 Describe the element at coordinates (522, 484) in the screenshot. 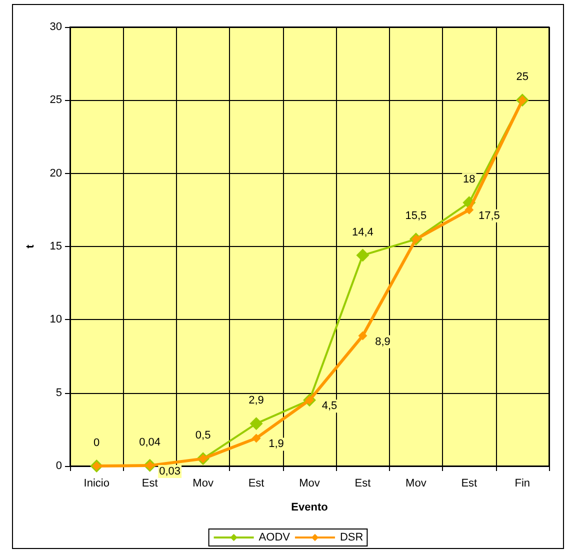

I see `x-tick-label: Fin` at that location.